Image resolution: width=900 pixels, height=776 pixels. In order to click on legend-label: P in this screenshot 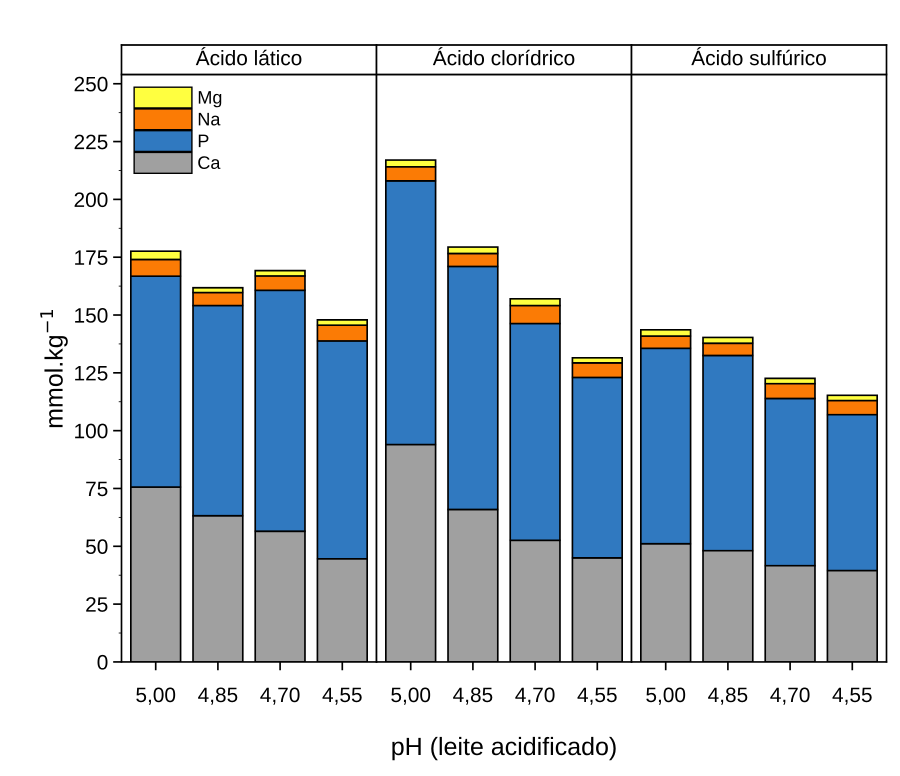, I will do `click(203, 141)`.